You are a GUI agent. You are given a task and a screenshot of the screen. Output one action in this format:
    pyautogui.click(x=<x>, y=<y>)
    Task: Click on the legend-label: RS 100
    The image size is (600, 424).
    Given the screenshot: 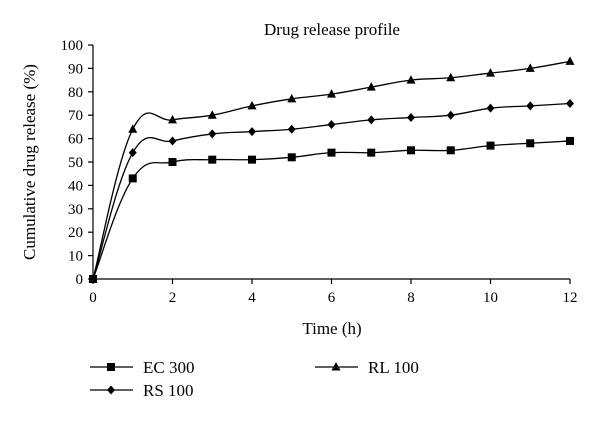 What is the action you would take?
    pyautogui.click(x=168, y=390)
    